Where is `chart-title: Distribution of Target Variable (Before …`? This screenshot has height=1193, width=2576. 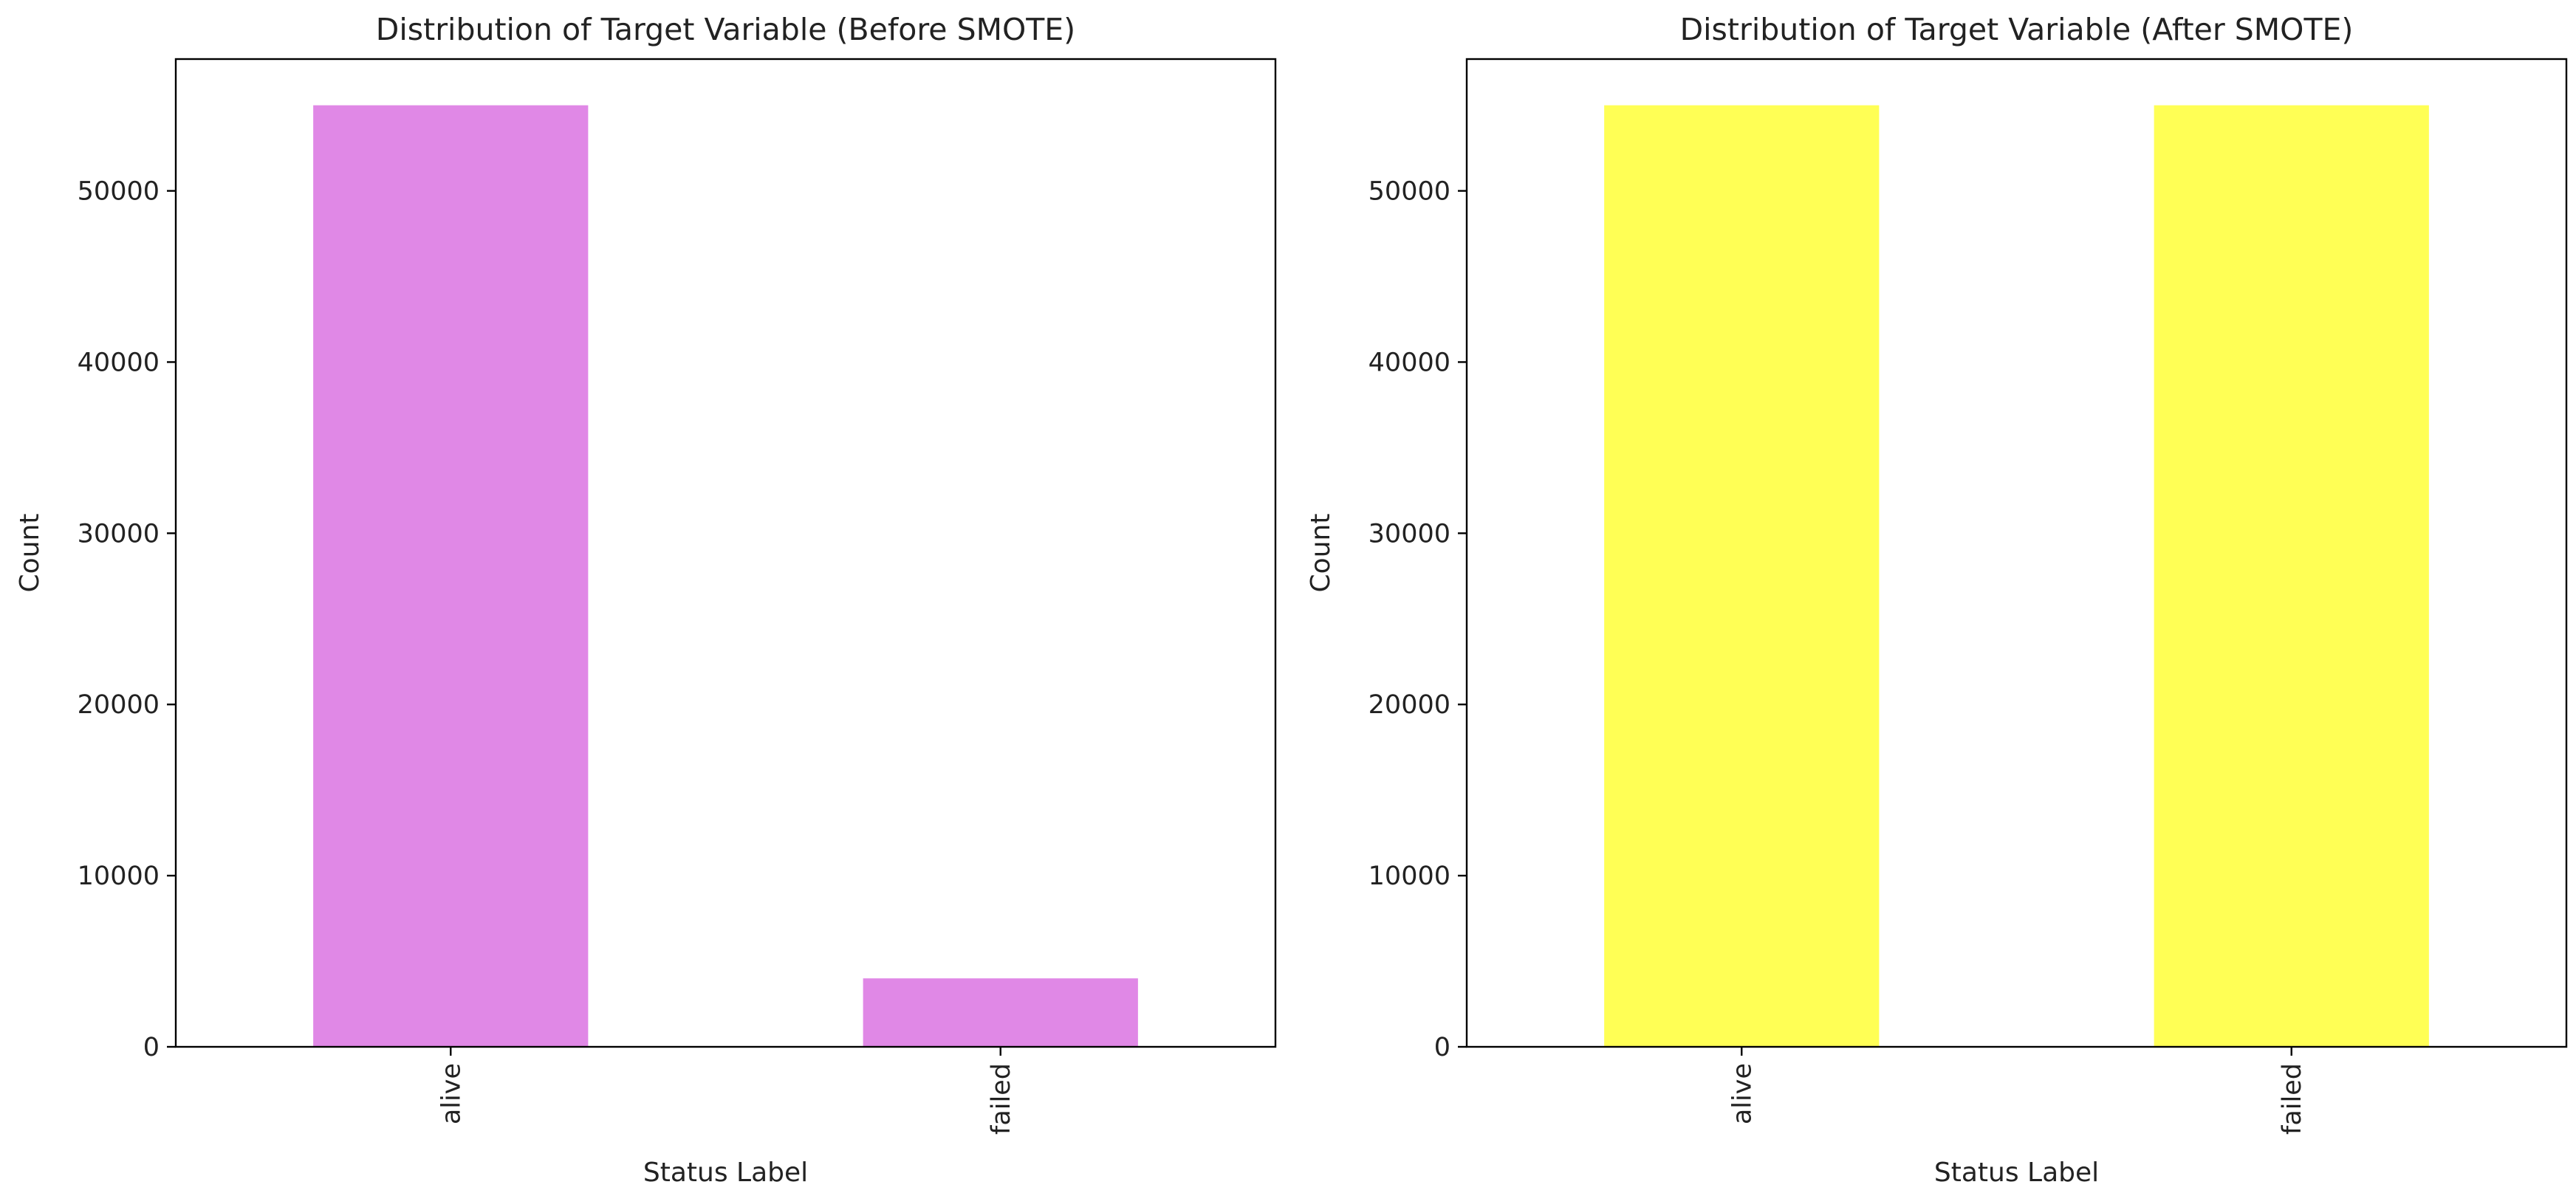 chart-title: Distribution of Target Variable (Before … is located at coordinates (725, 30).